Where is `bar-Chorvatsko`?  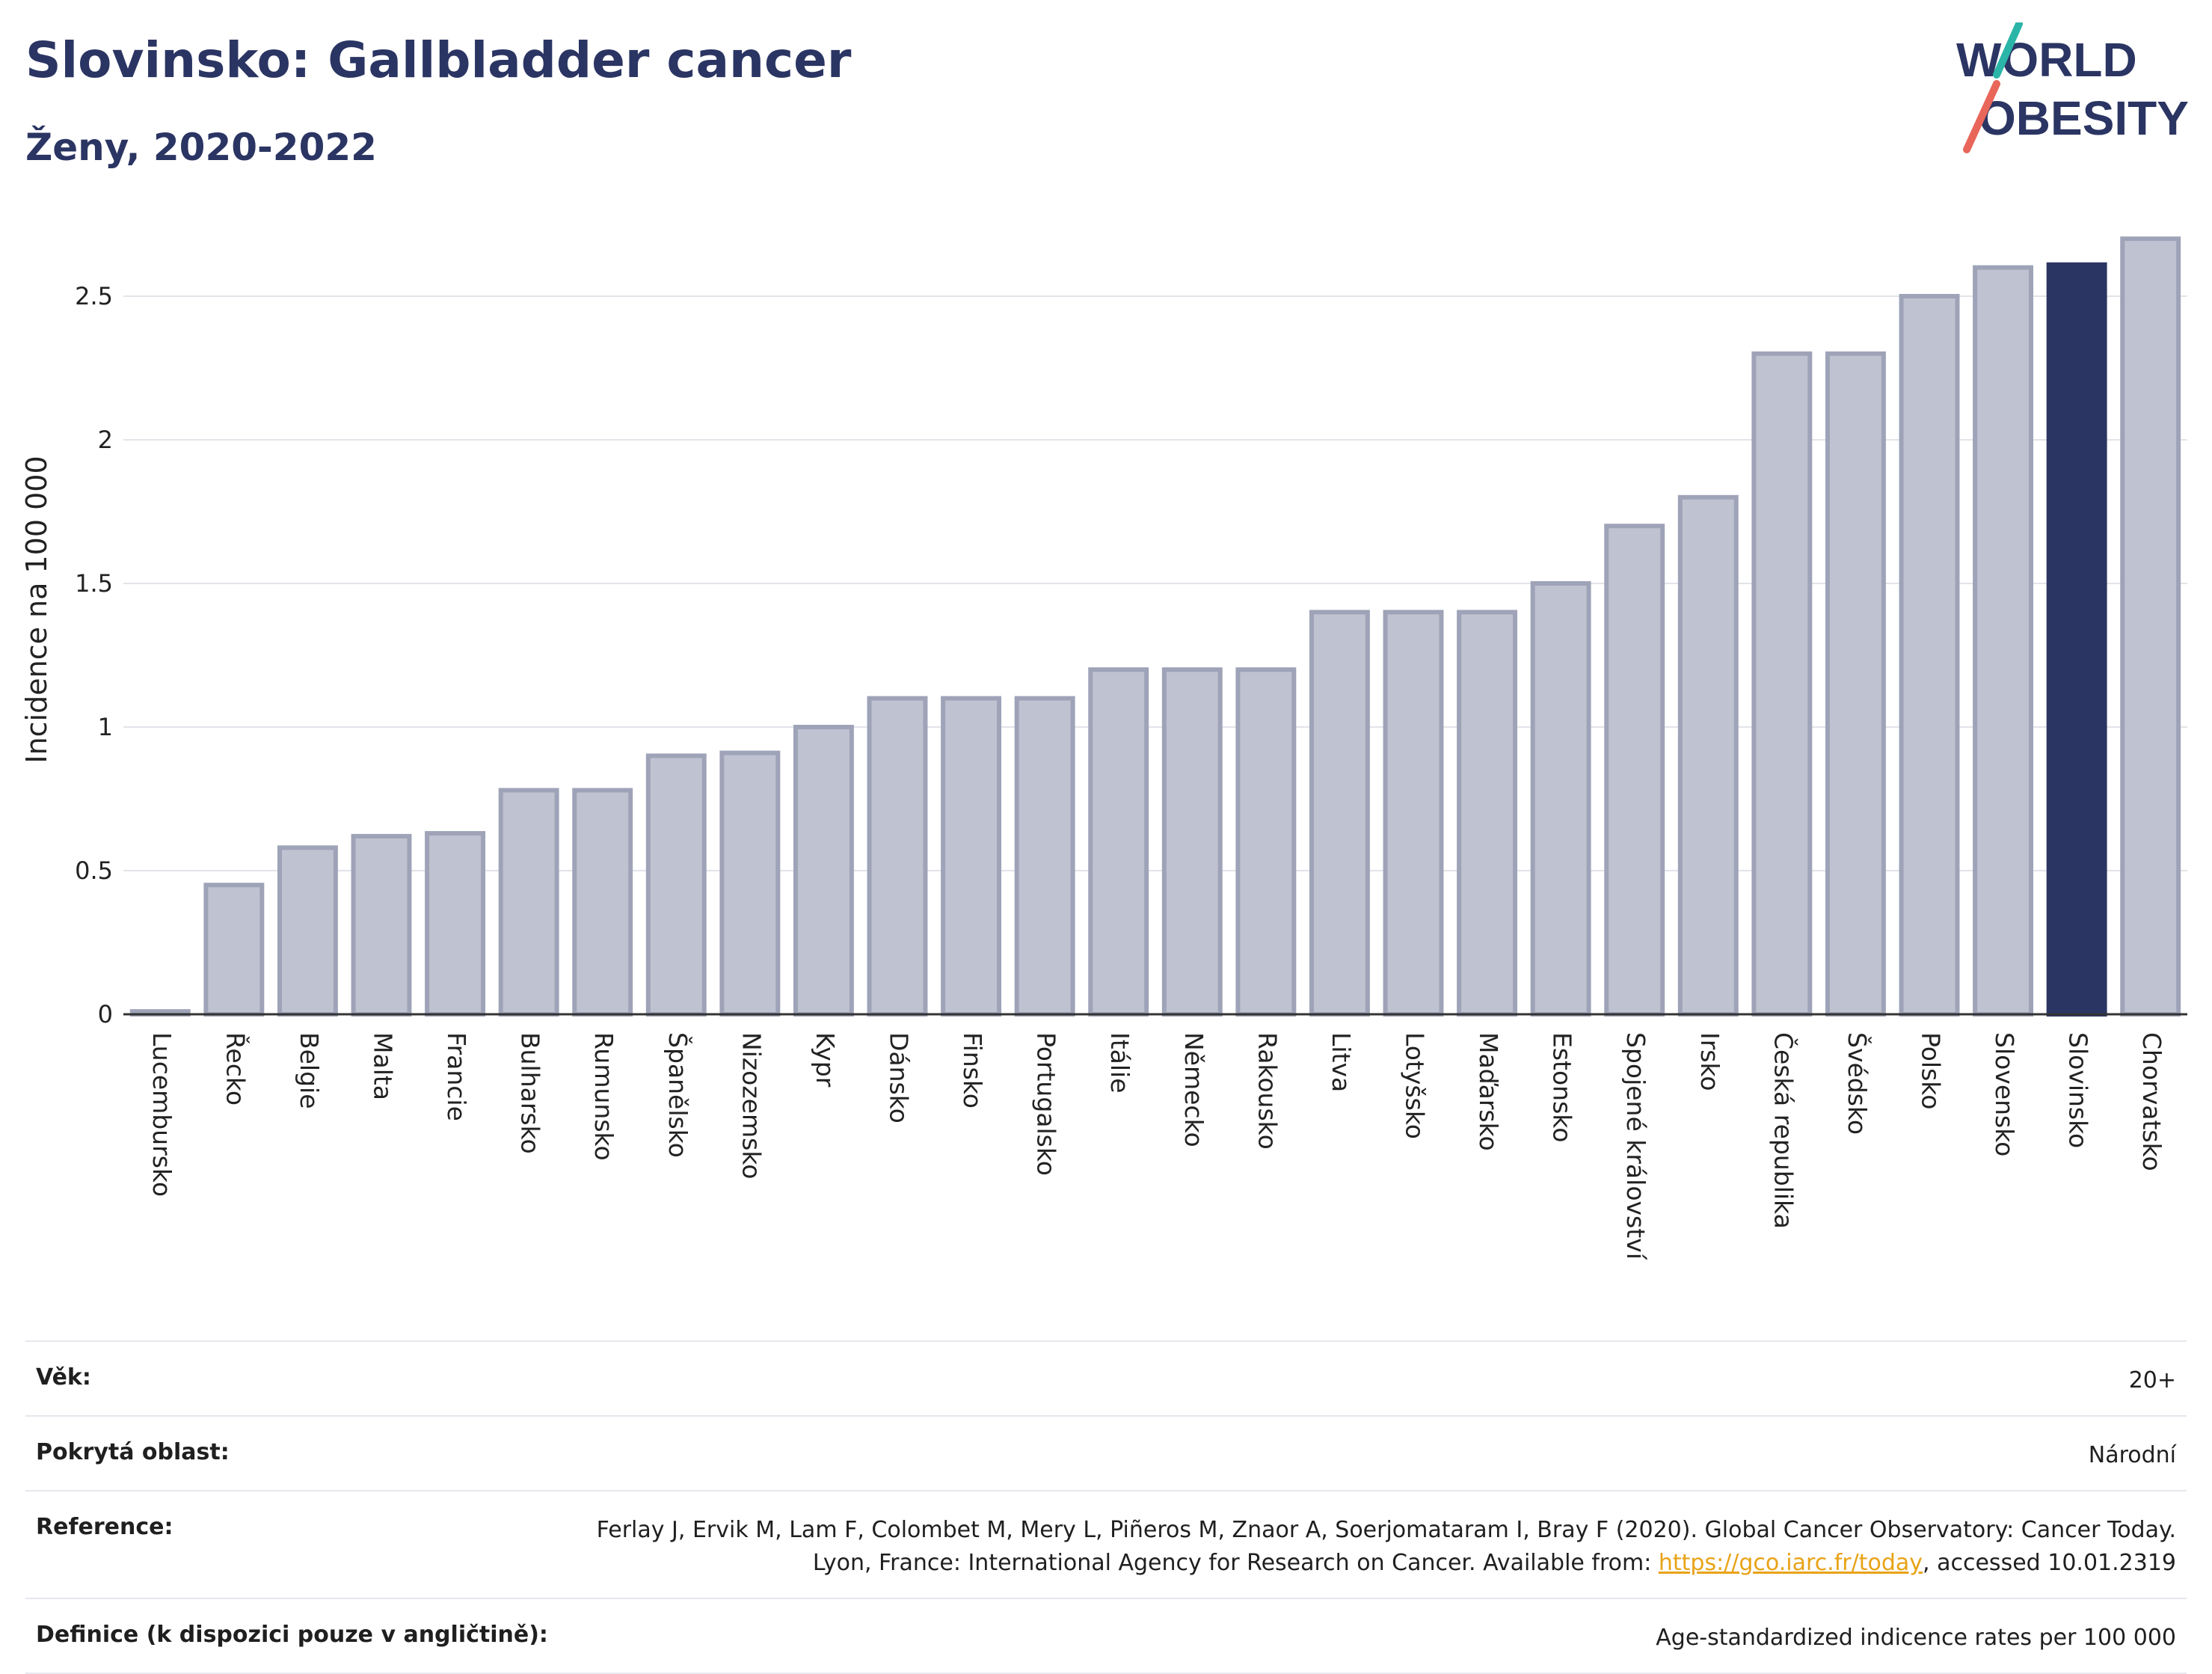
bar-Chorvatsko is located at coordinates (2150, 626).